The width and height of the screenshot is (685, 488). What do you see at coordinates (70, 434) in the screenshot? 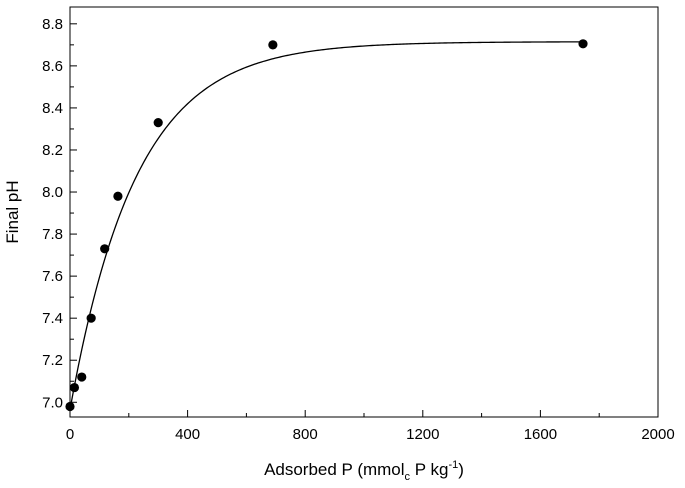
I see `x-tick-label: 0` at bounding box center [70, 434].